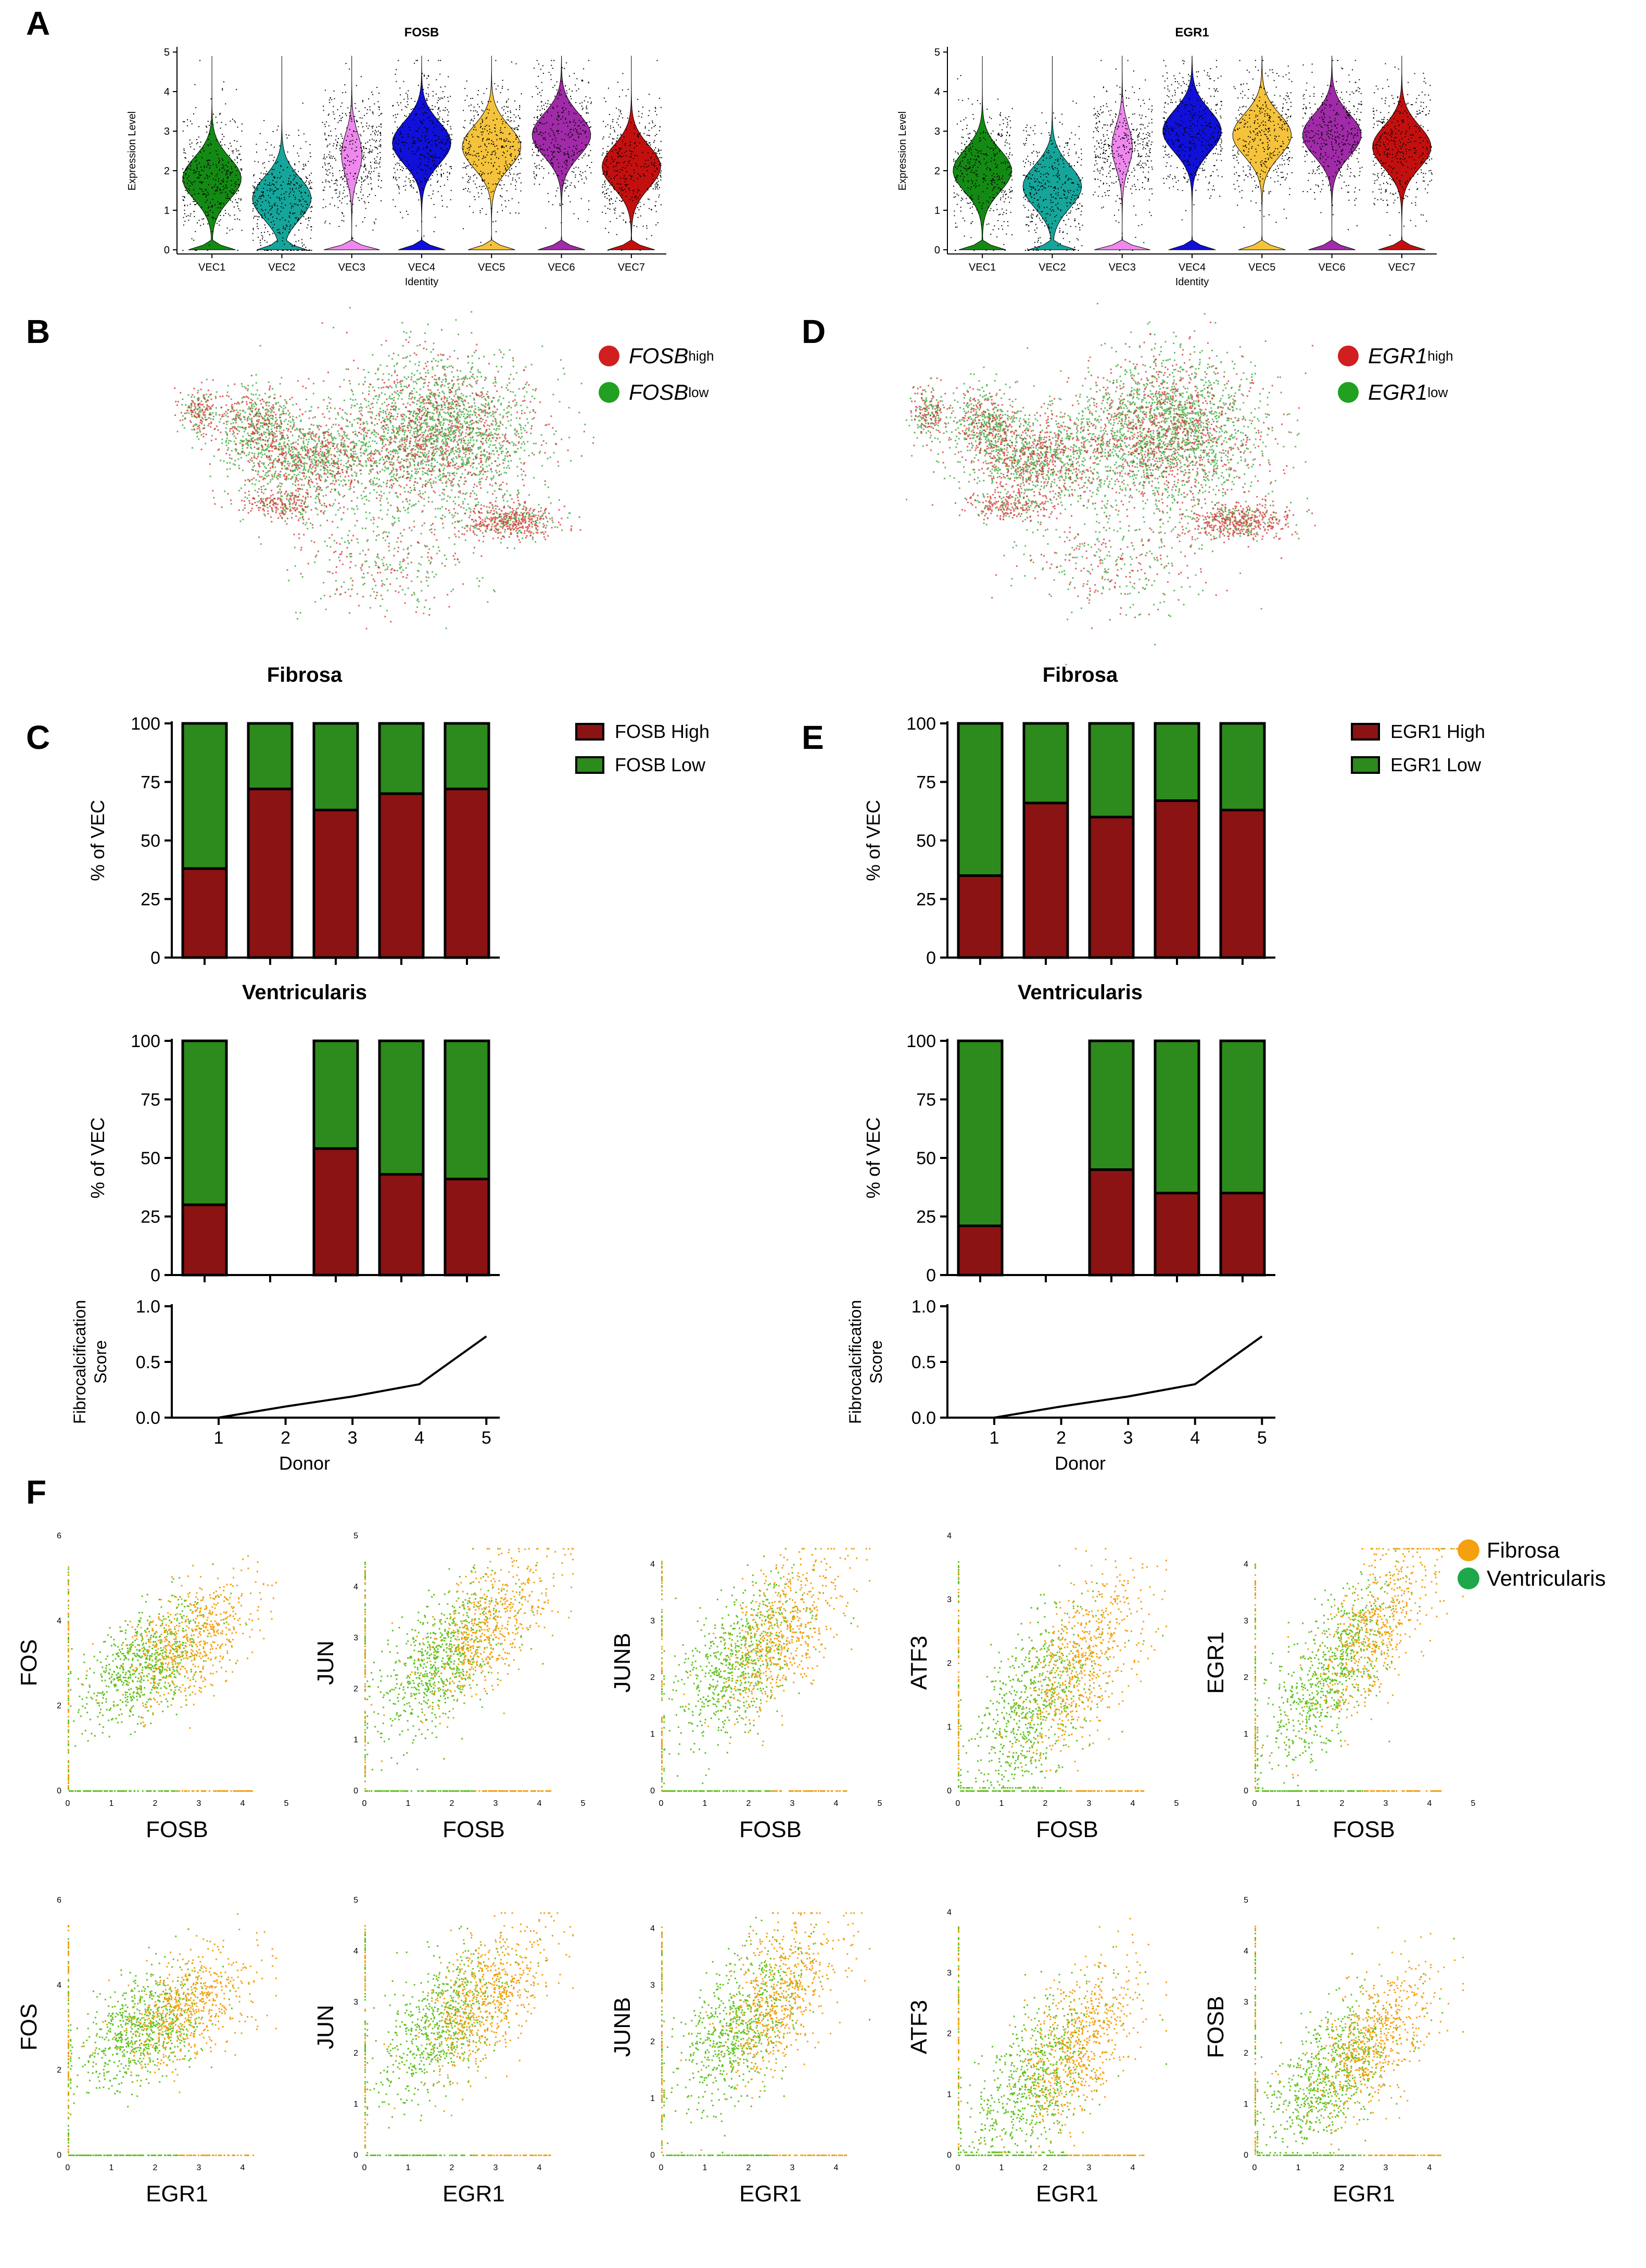  What do you see at coordinates (304, 1463) in the screenshot?
I see `x-axis-label: Donor` at bounding box center [304, 1463].